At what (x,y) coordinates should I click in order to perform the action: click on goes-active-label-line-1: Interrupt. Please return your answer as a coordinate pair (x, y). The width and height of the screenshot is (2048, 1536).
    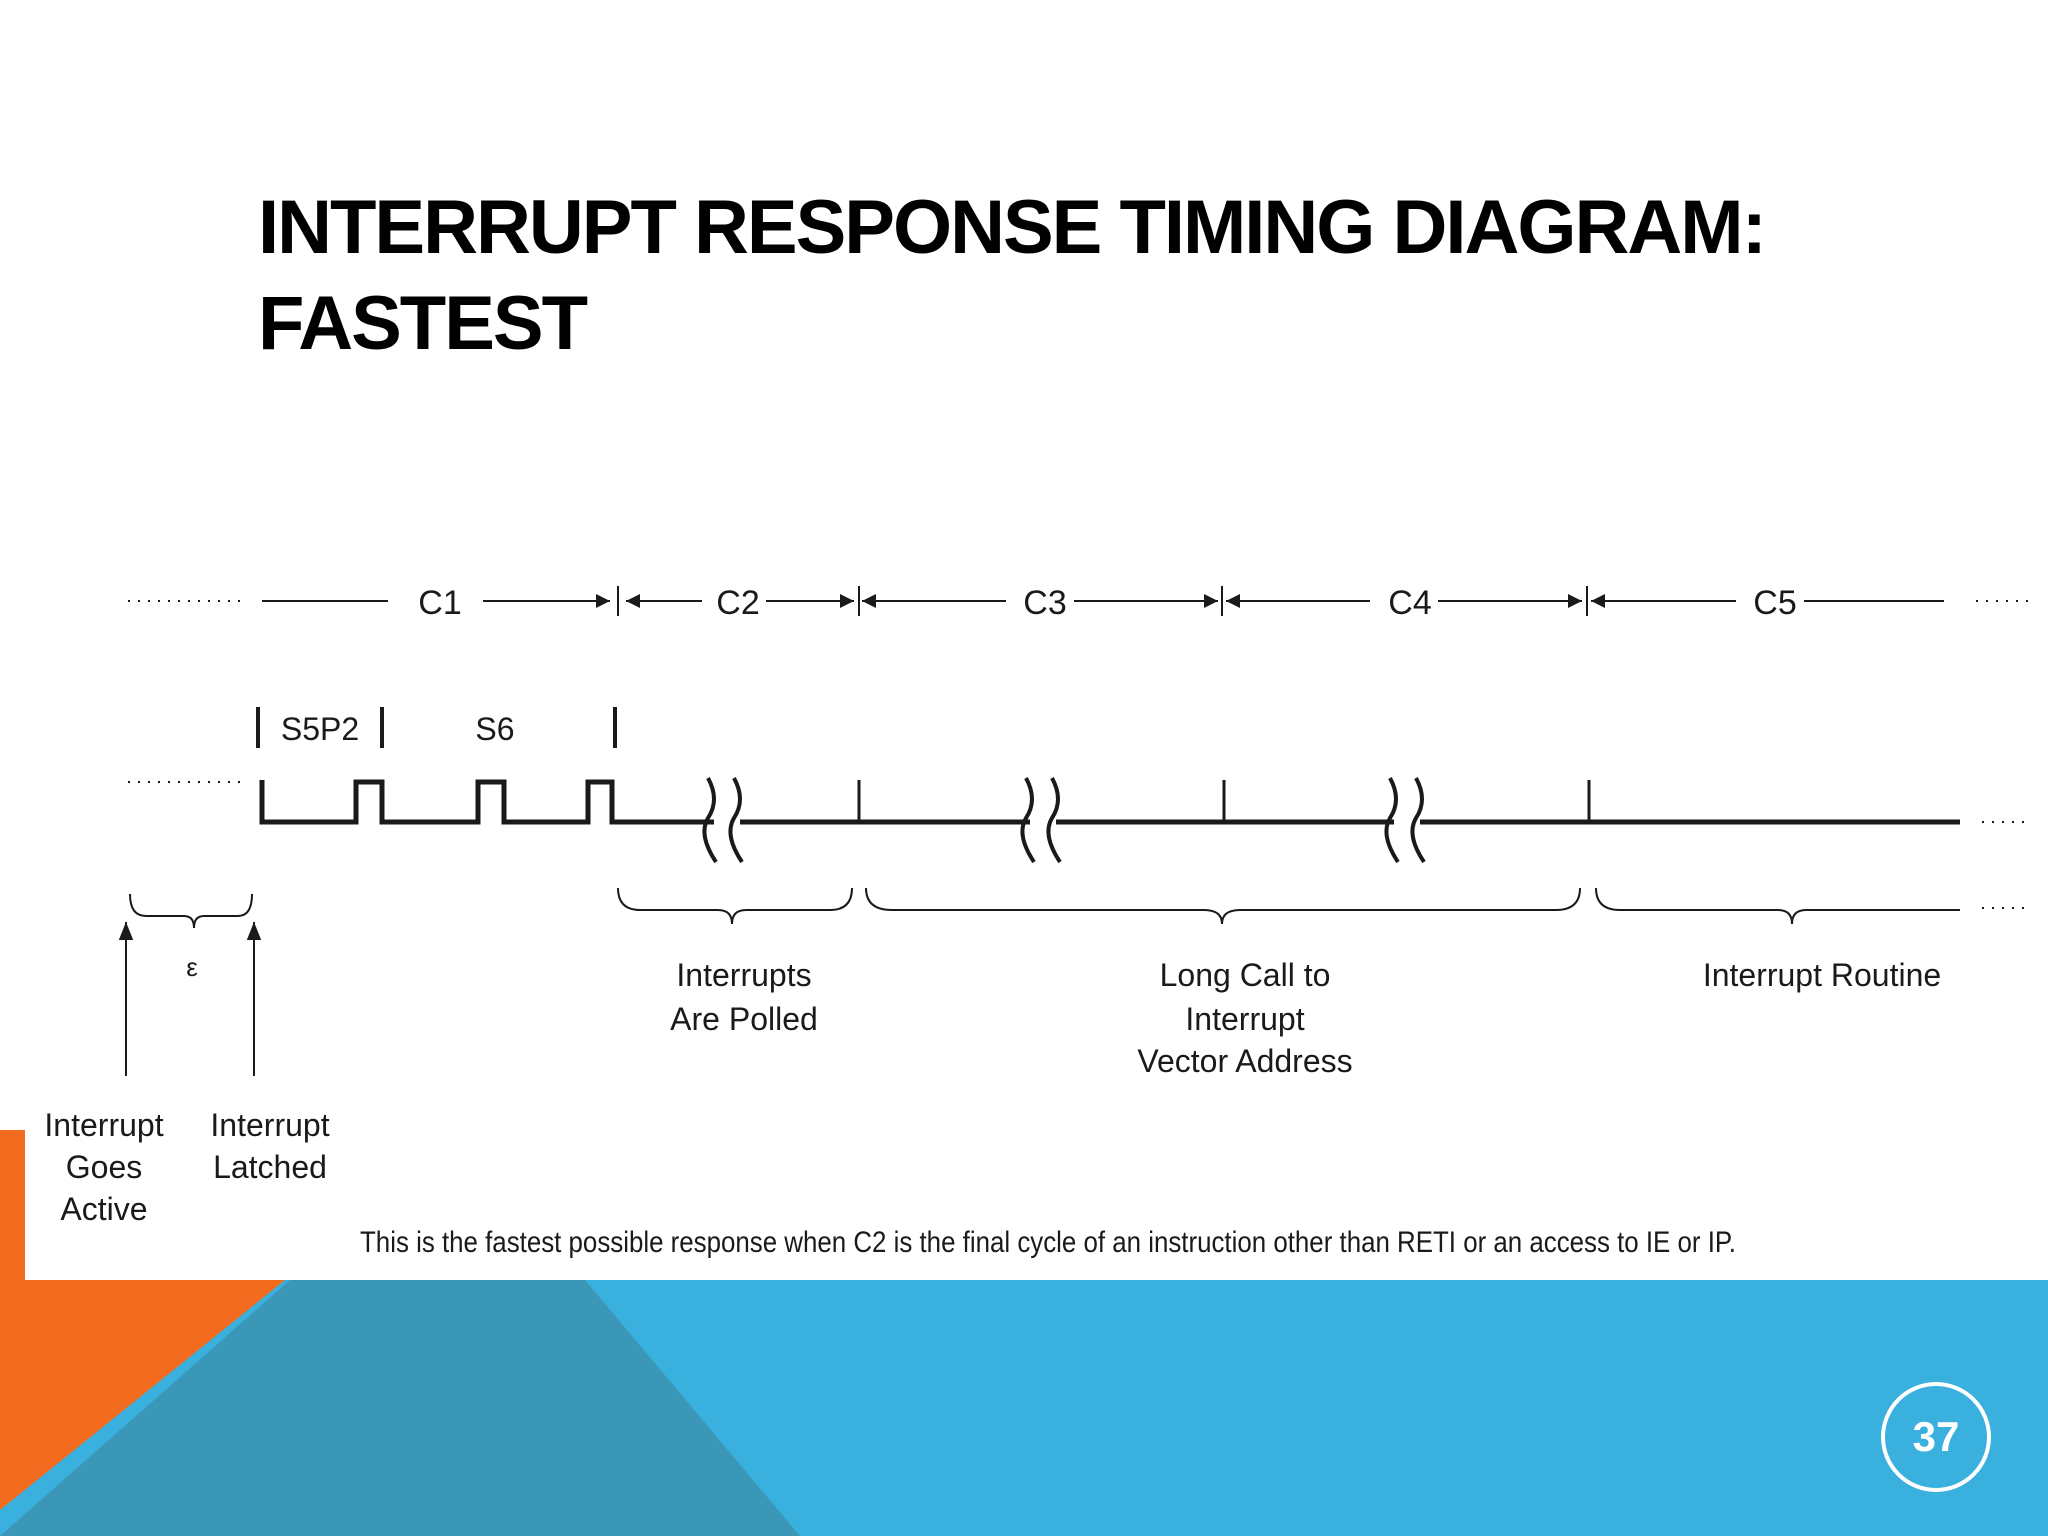
    Looking at the image, I should click on (103, 1125).